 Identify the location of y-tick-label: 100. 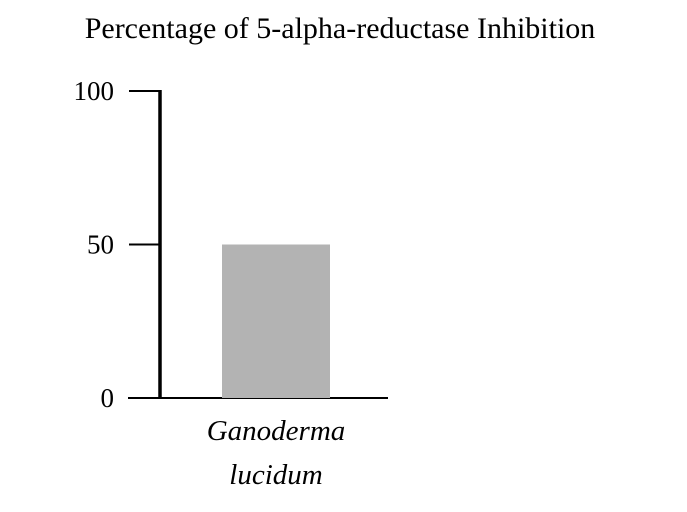
(94, 91).